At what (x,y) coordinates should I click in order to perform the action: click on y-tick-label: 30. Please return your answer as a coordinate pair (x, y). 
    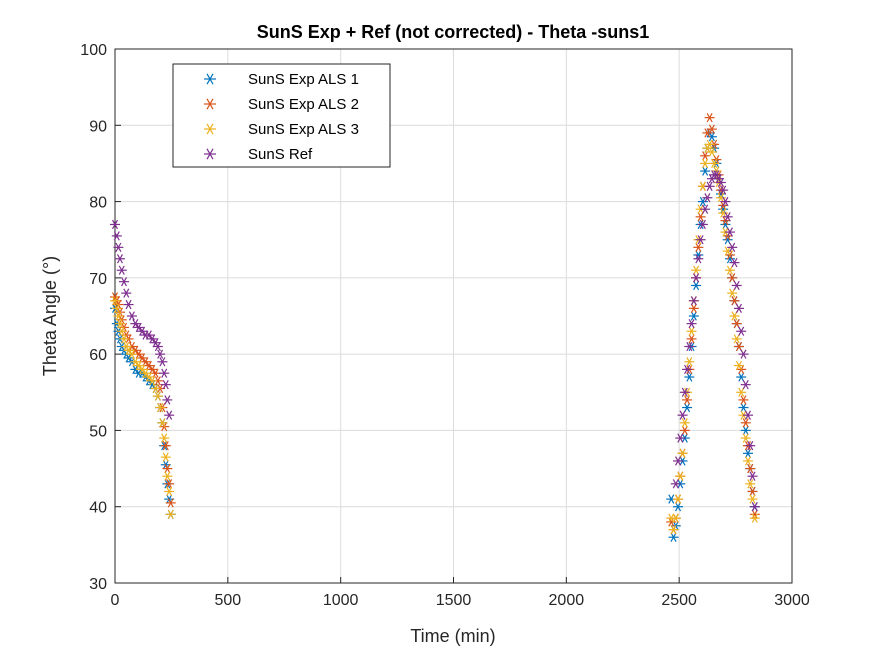
    Looking at the image, I should click on (98, 584).